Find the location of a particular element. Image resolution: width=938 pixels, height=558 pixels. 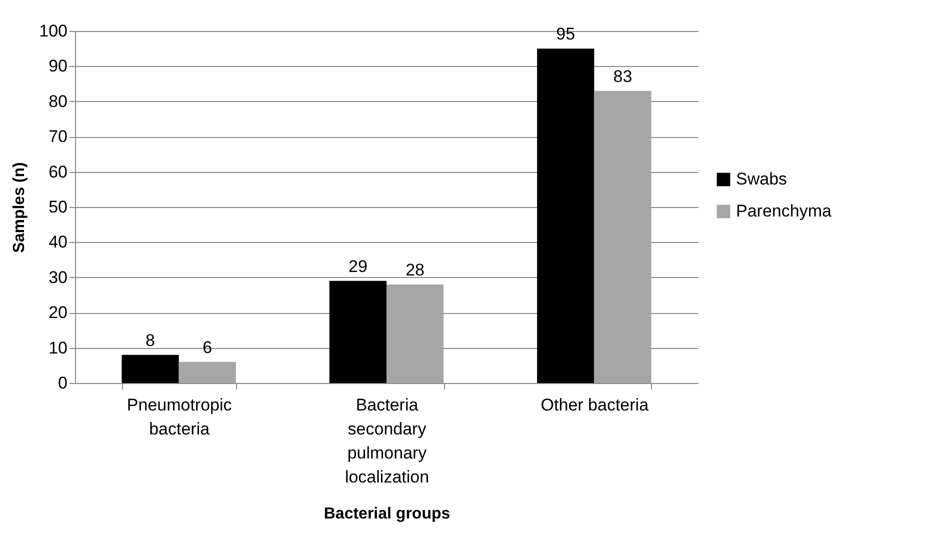

y-axis-title: Samples (n) is located at coordinates (19, 207).